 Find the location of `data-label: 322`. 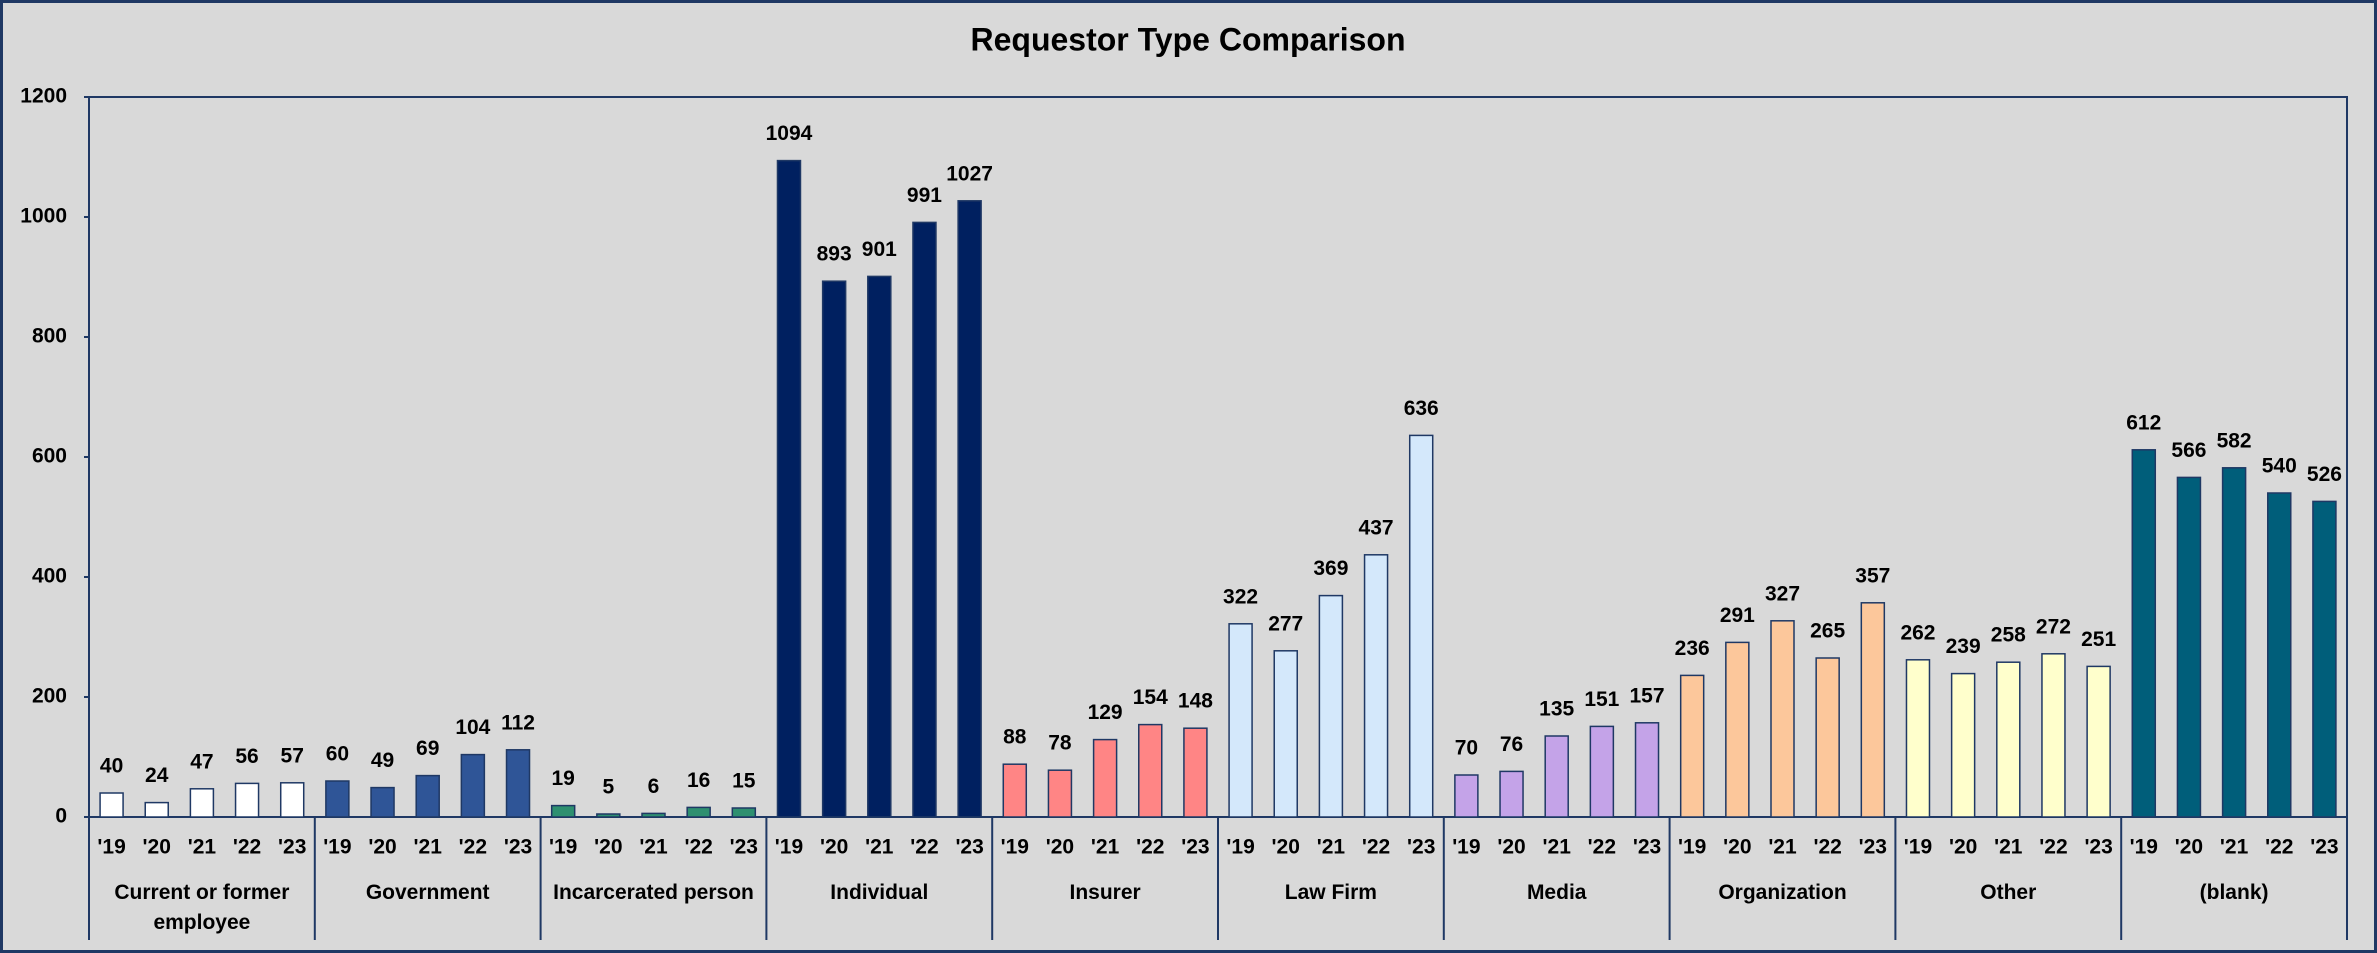

data-label: 322 is located at coordinates (1240, 596).